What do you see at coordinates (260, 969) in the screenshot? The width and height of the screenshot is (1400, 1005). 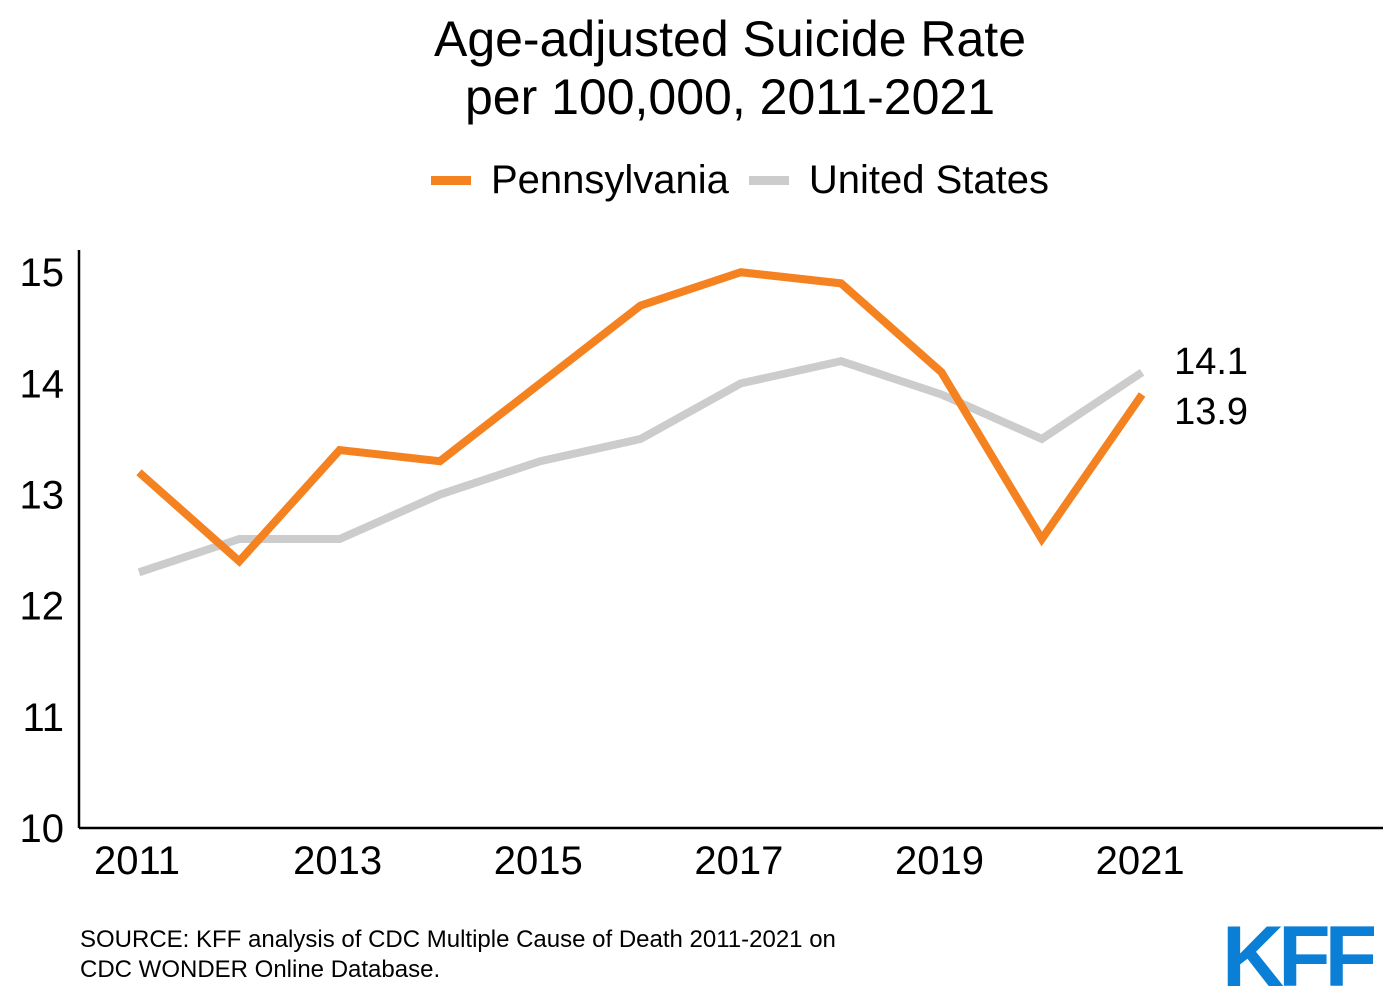 I see `source-line-2: CDC WONDER Online Database.` at bounding box center [260, 969].